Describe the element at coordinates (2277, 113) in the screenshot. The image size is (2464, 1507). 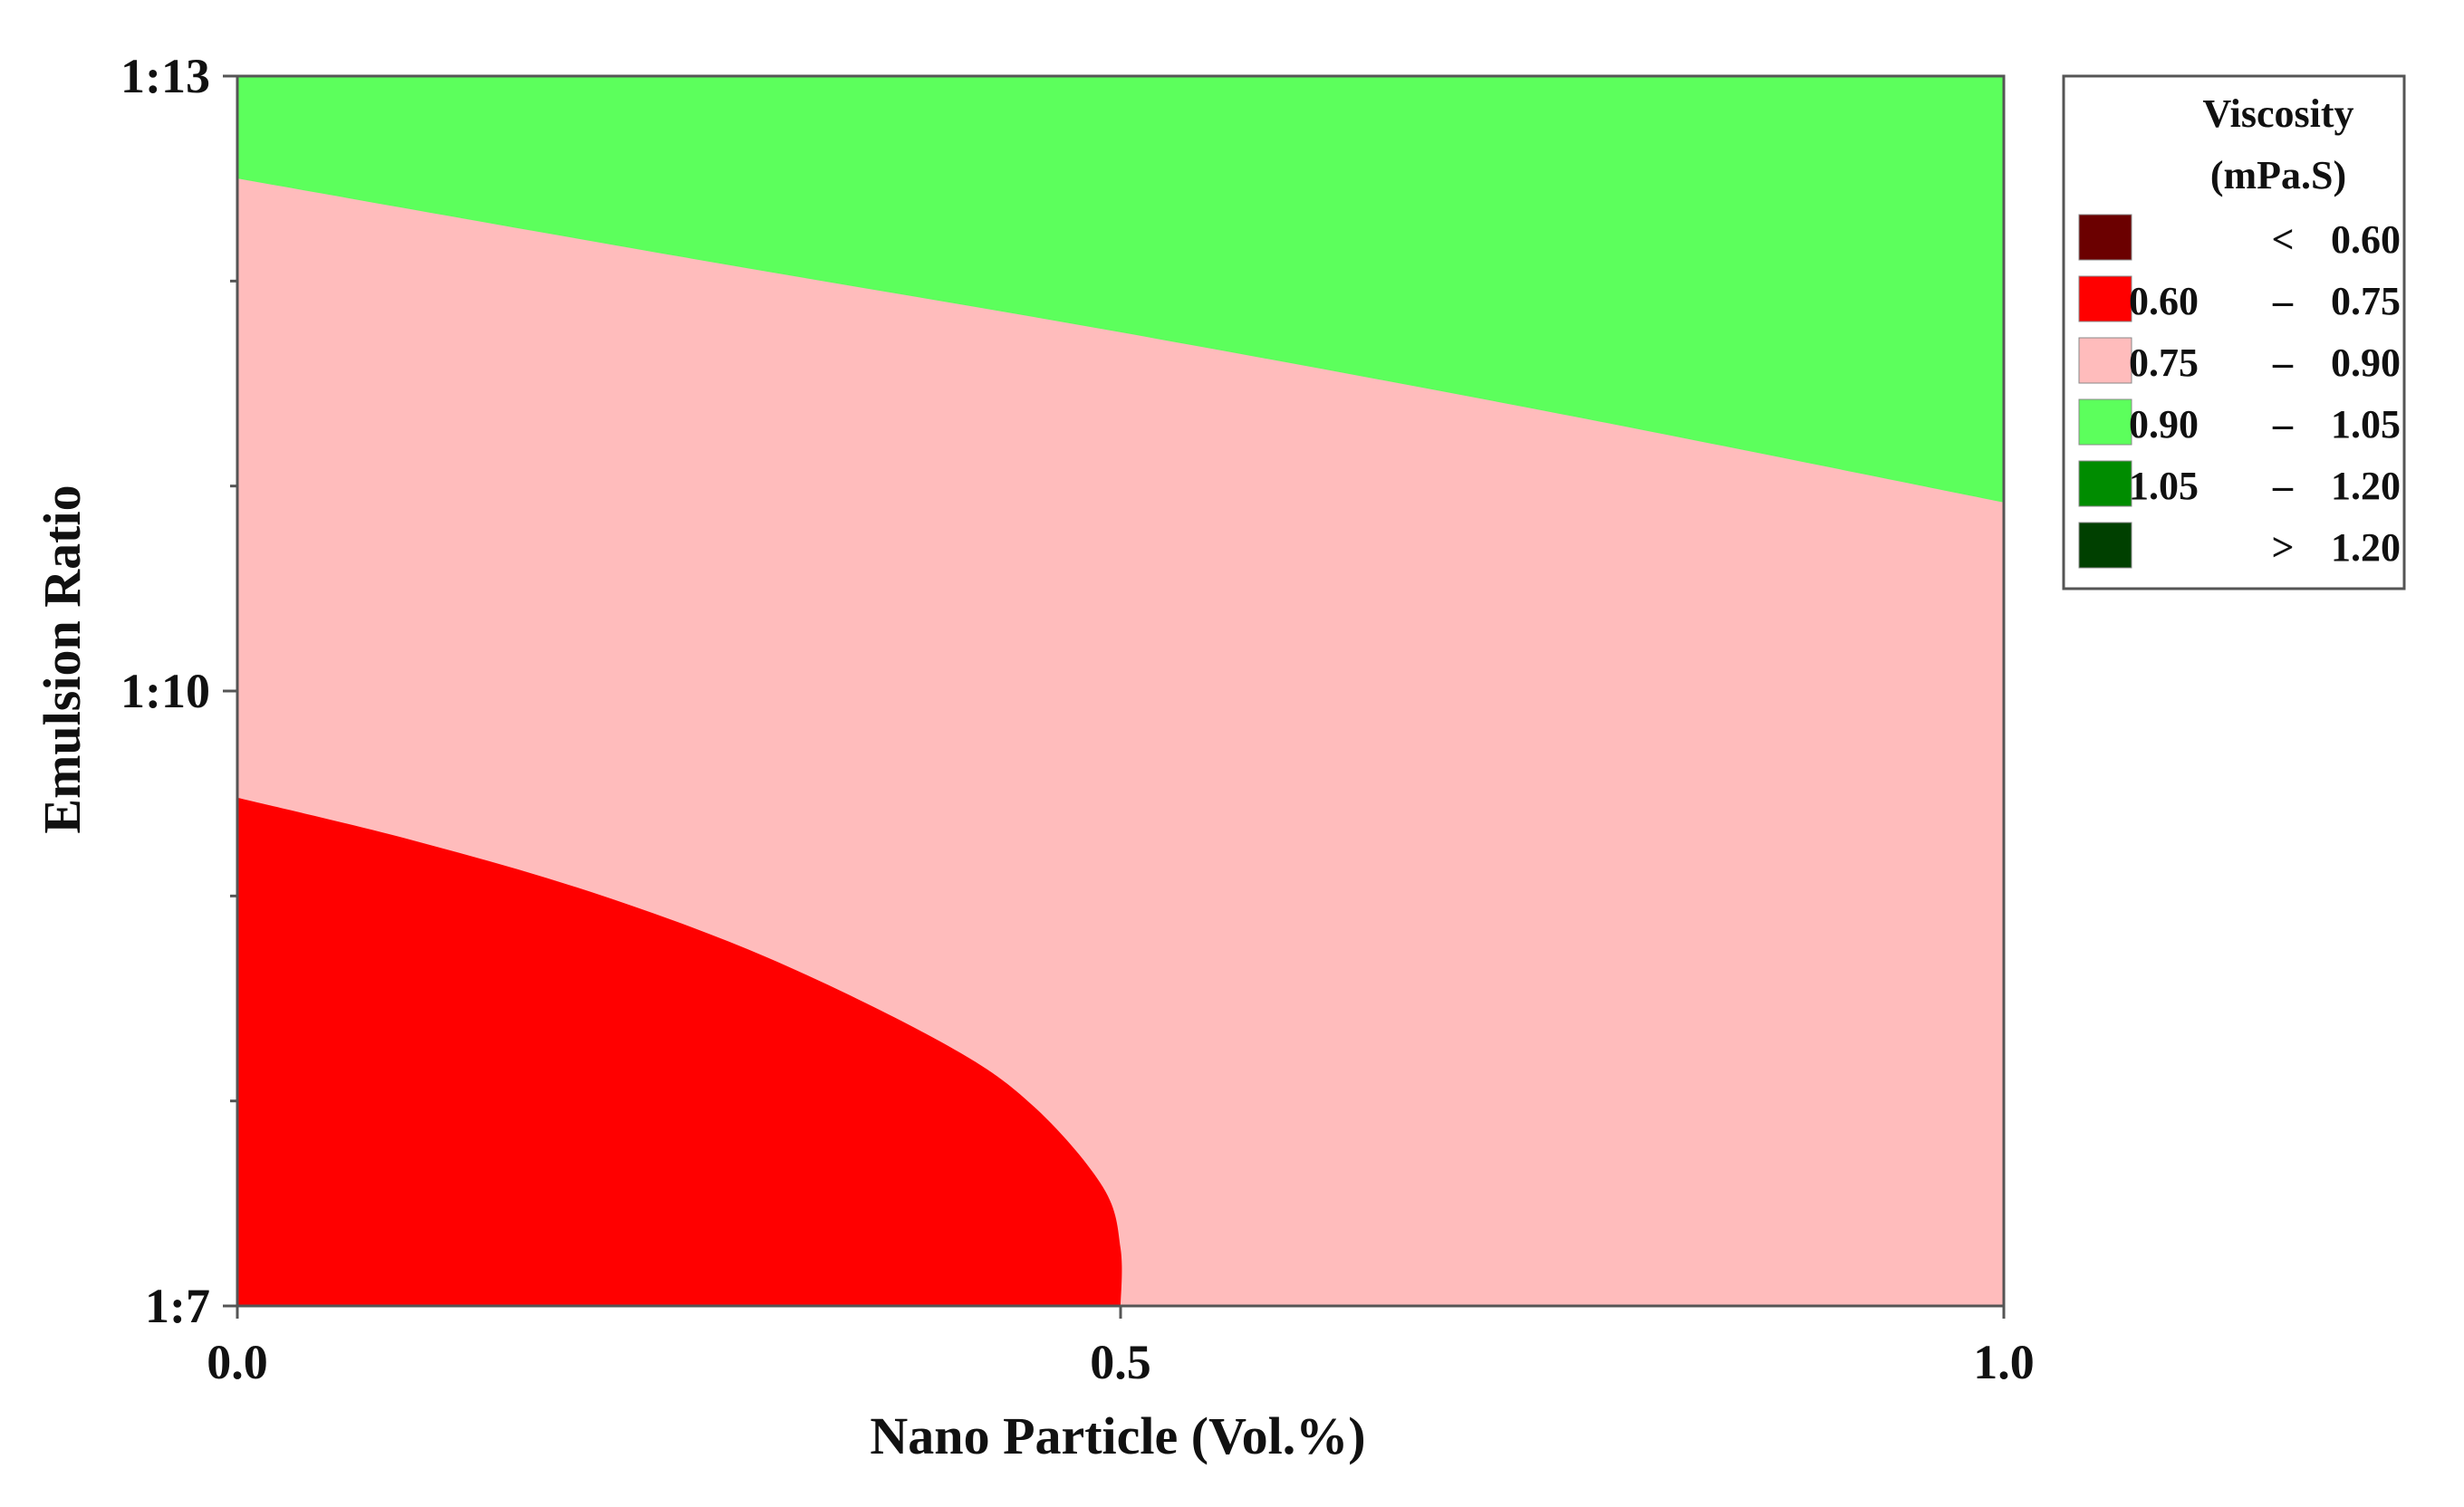
I see `legend-title-line1: Viscosity` at that location.